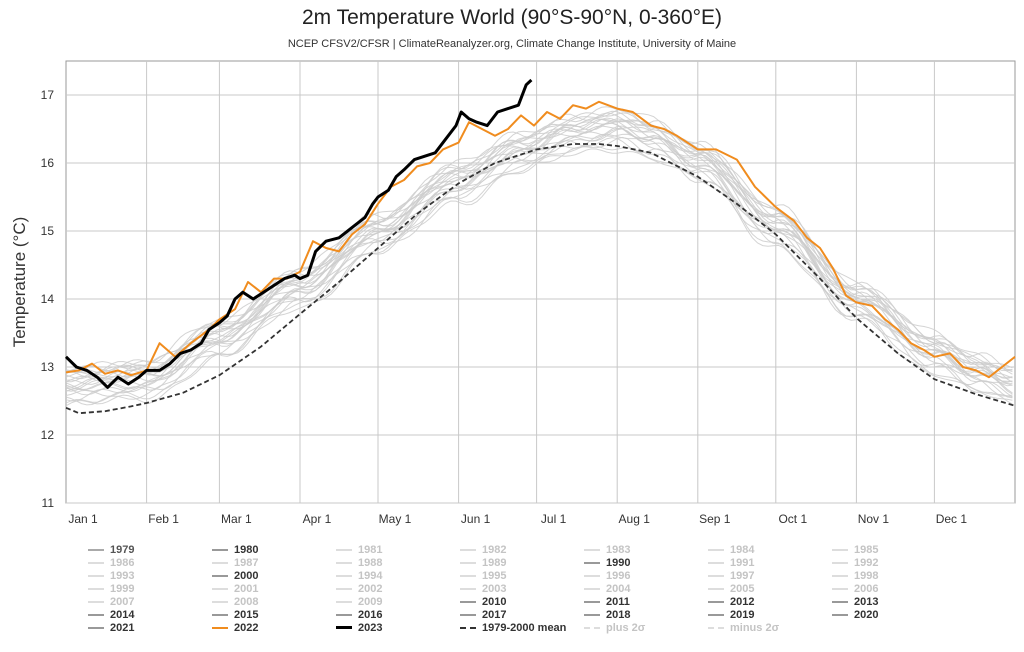 The height and width of the screenshot is (652, 1024). What do you see at coordinates (874, 519) in the screenshot?
I see `x-tick-label: Nov 1` at bounding box center [874, 519].